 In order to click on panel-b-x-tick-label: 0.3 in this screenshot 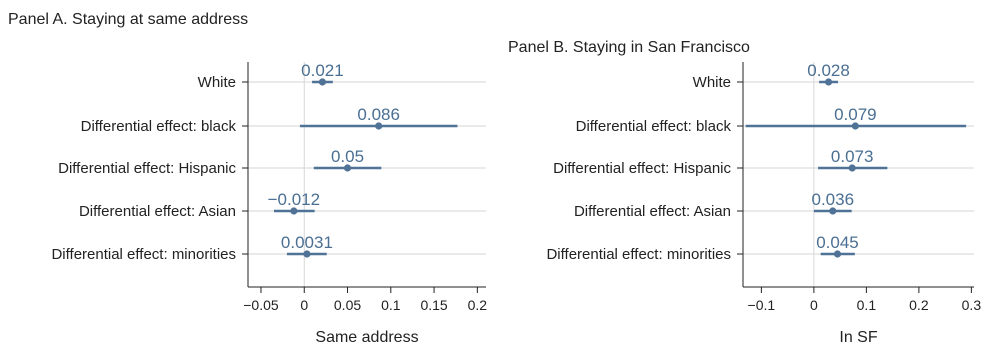, I will do `click(972, 305)`.